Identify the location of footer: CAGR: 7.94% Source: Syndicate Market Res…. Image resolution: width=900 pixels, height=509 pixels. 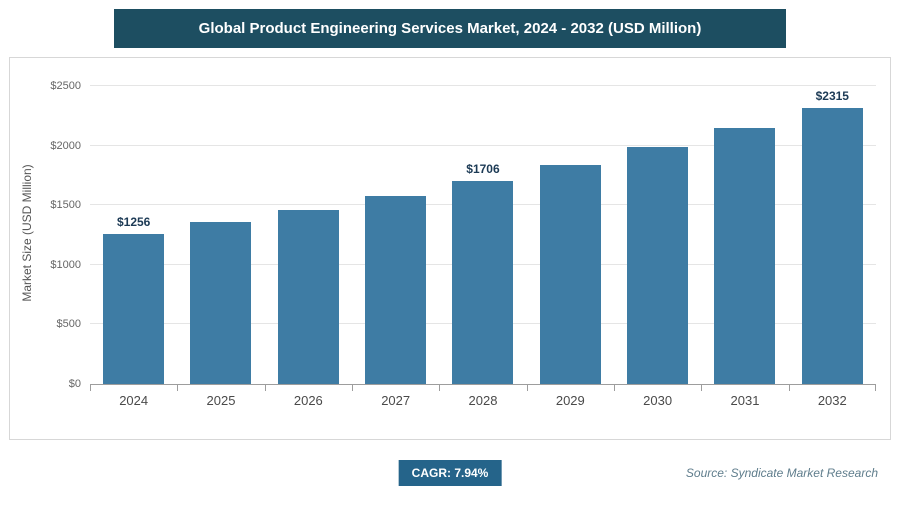
(450, 473).